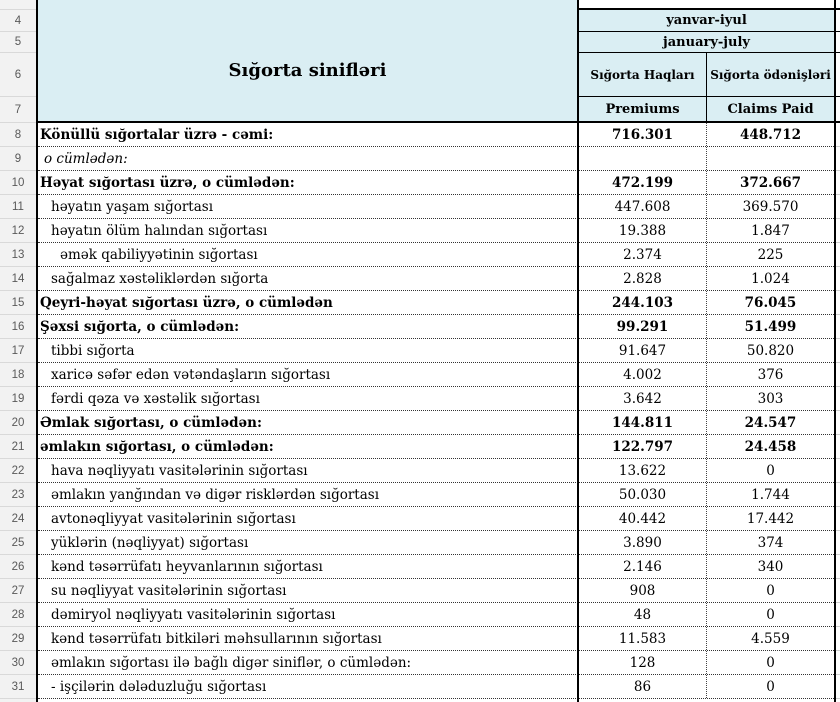 The height and width of the screenshot is (702, 840). I want to click on claims-value-cell: 24.547, so click(770, 422).